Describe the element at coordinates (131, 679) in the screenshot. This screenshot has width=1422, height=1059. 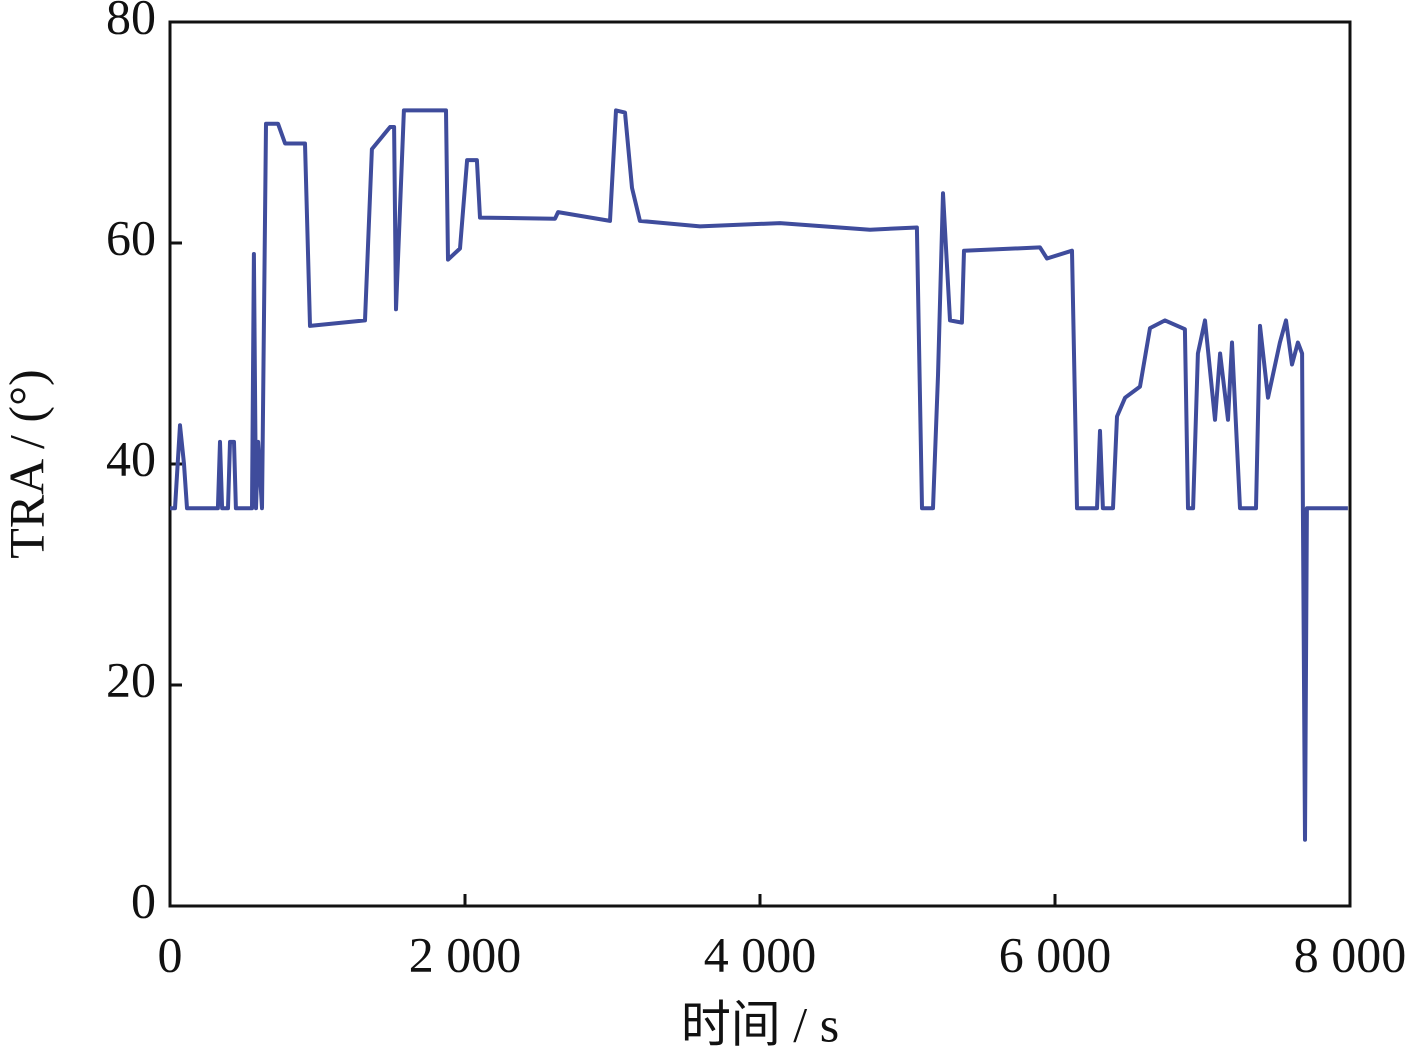
I see `y-tick-label: 20` at that location.